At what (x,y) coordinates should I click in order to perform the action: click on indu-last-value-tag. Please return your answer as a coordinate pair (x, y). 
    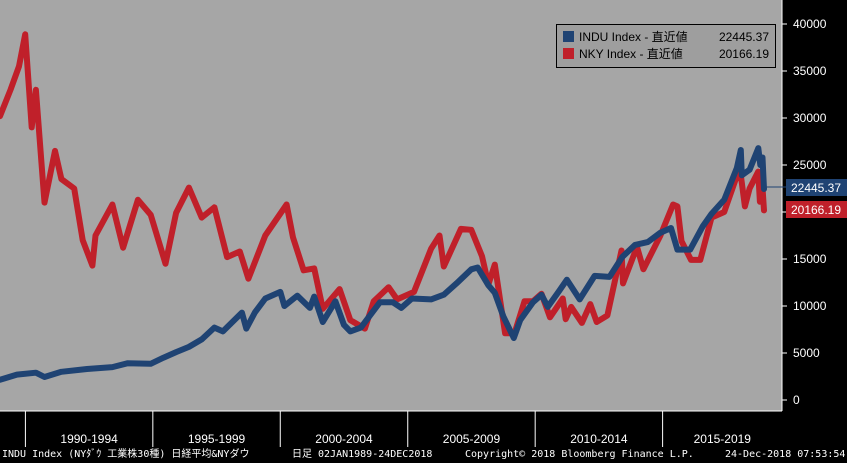
    Looking at the image, I should click on (816, 187).